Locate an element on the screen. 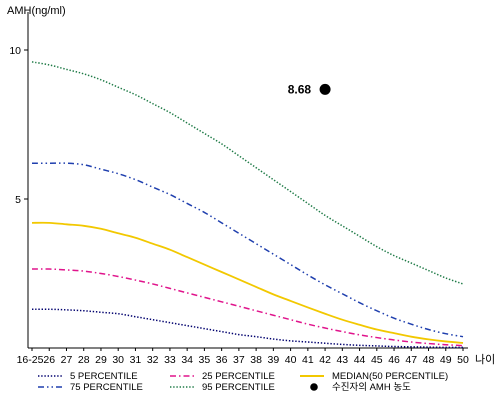  patient-amh-point is located at coordinates (325, 89).